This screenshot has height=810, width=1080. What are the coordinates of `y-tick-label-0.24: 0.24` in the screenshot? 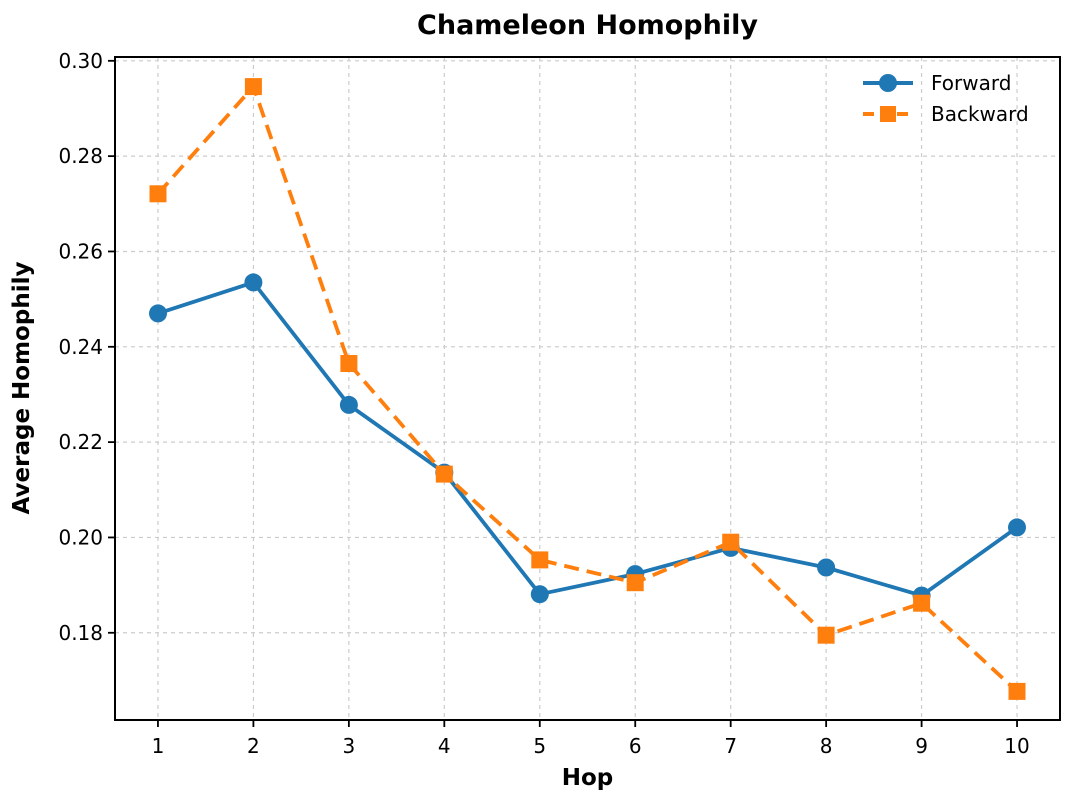 It's located at (80, 347).